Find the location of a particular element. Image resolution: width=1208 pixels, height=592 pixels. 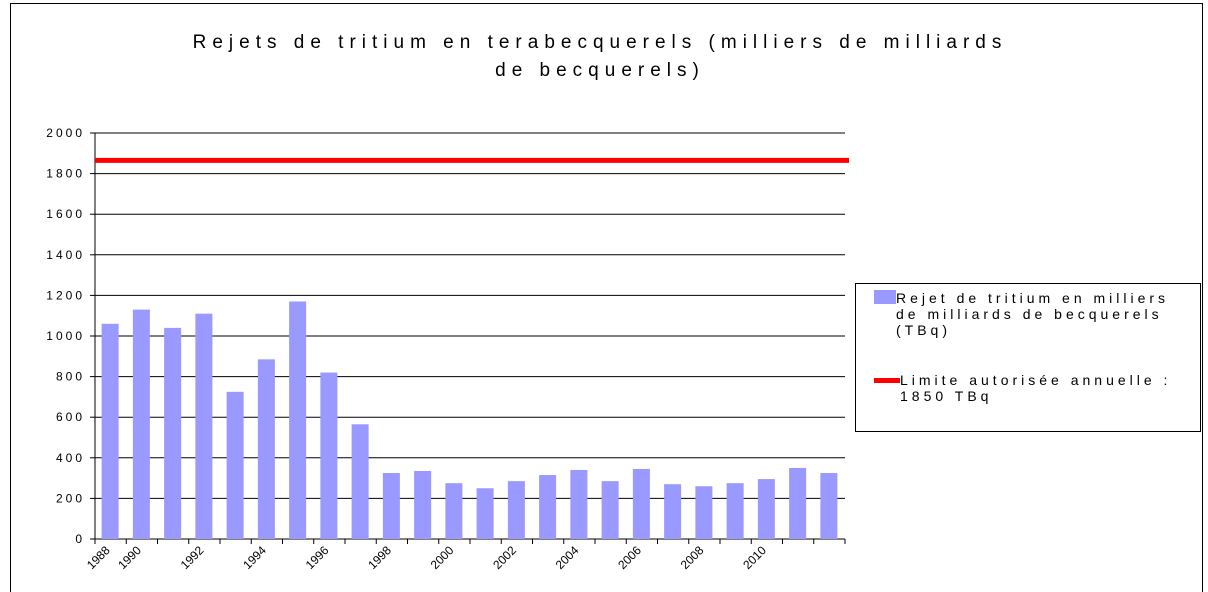

legend-label: Limite autorisée annuelle : 1850 TBq is located at coordinates (1036, 388).